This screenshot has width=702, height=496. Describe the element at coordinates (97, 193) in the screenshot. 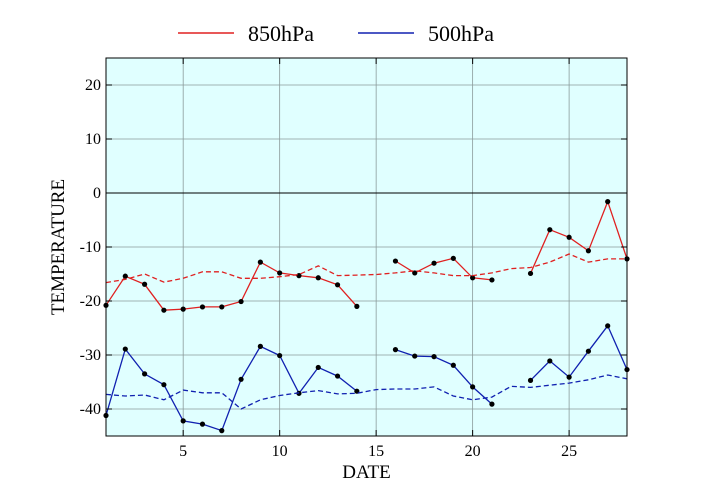

I see `y-tick-label: 0` at that location.